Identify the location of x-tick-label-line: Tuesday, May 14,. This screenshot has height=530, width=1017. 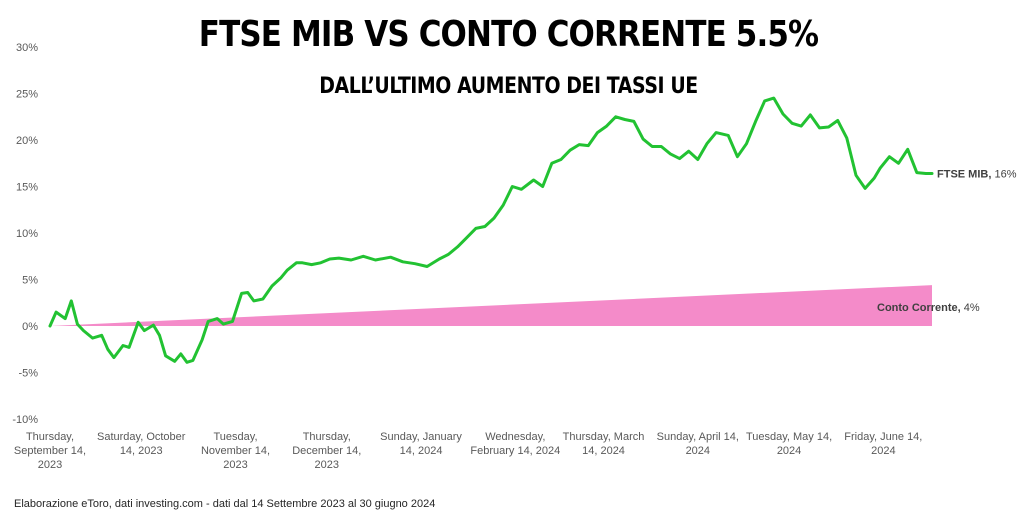
(789, 437).